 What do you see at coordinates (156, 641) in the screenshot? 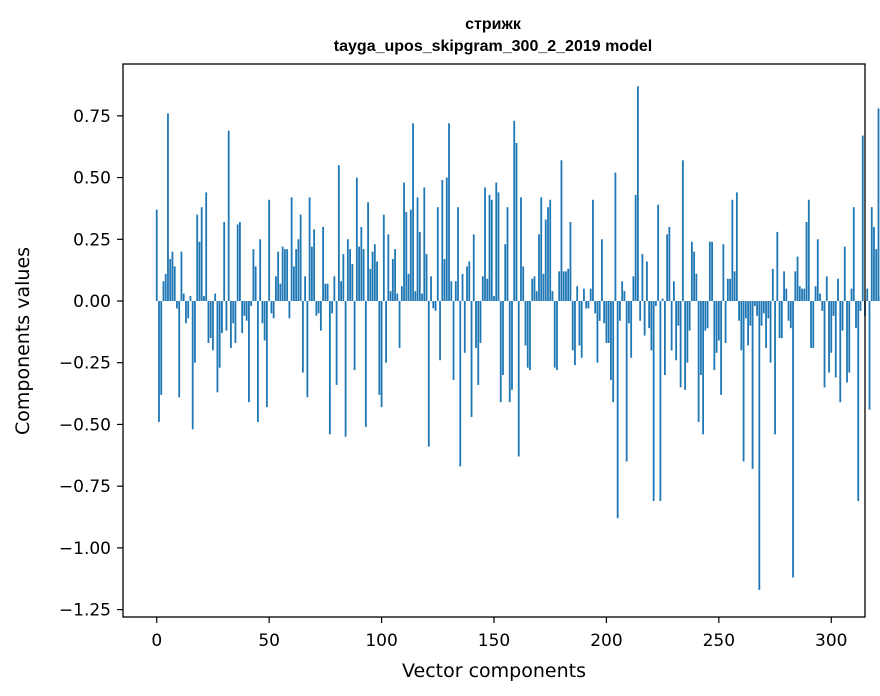
I see `x-tick-label: 0` at bounding box center [156, 641].